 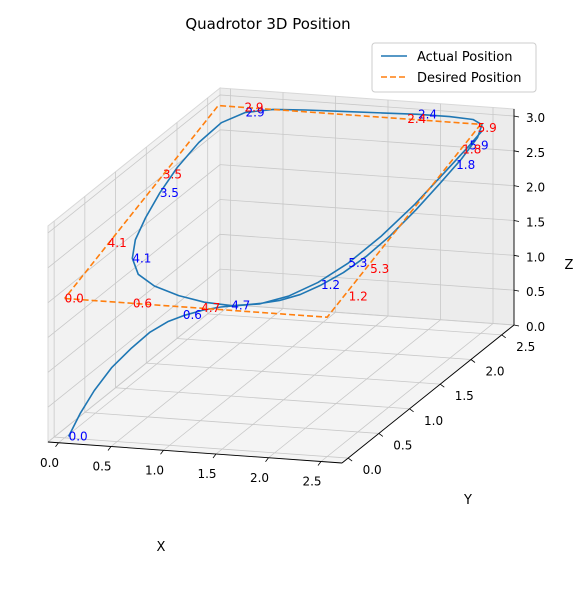 What do you see at coordinates (535, 188) in the screenshot?
I see `z-tick-label: 2.0` at bounding box center [535, 188].